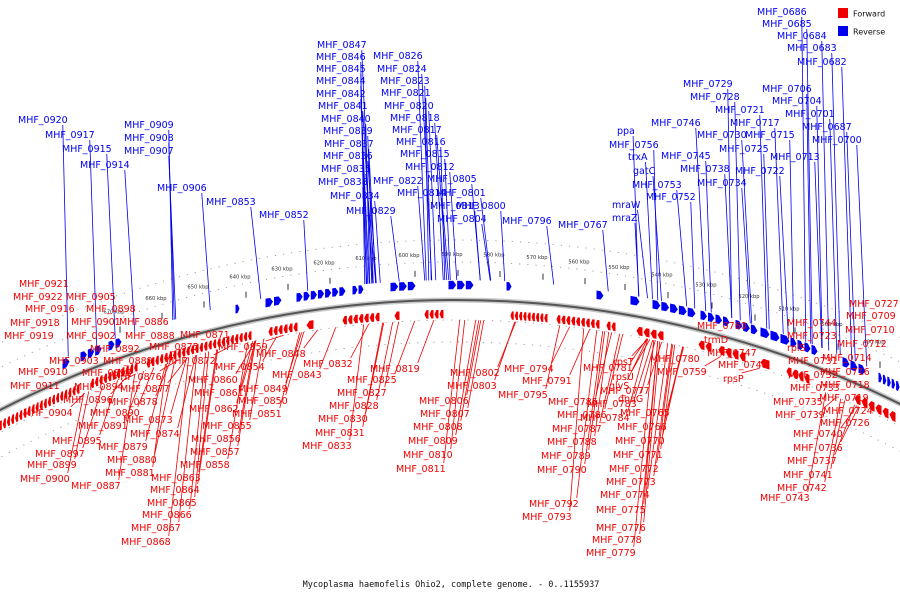  What do you see at coordinates (716, 340) in the screenshot?
I see `forward-gene-label: trmD` at bounding box center [716, 340].